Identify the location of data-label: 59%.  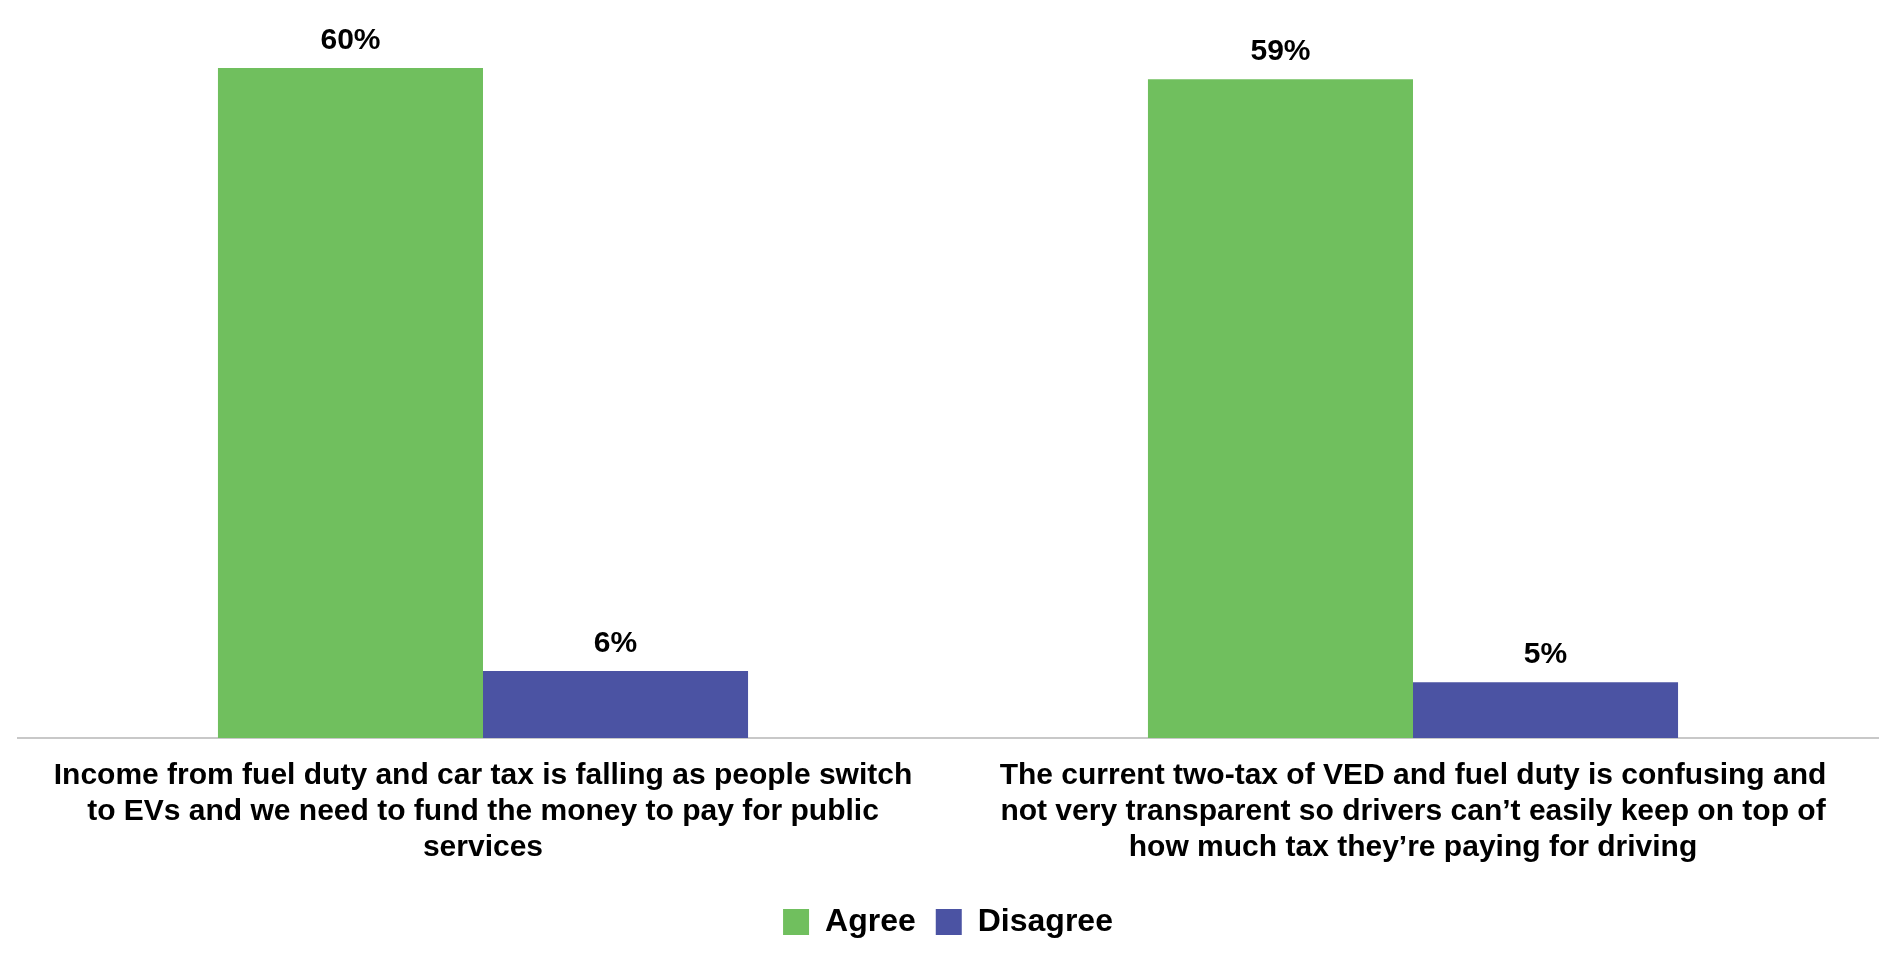
(1280, 50).